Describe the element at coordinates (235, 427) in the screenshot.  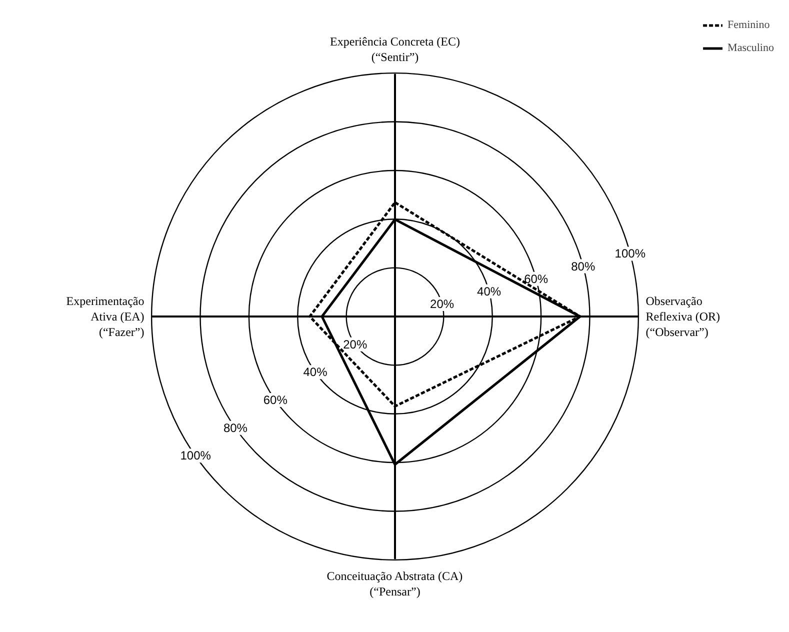
I see `text: 80%` at that location.